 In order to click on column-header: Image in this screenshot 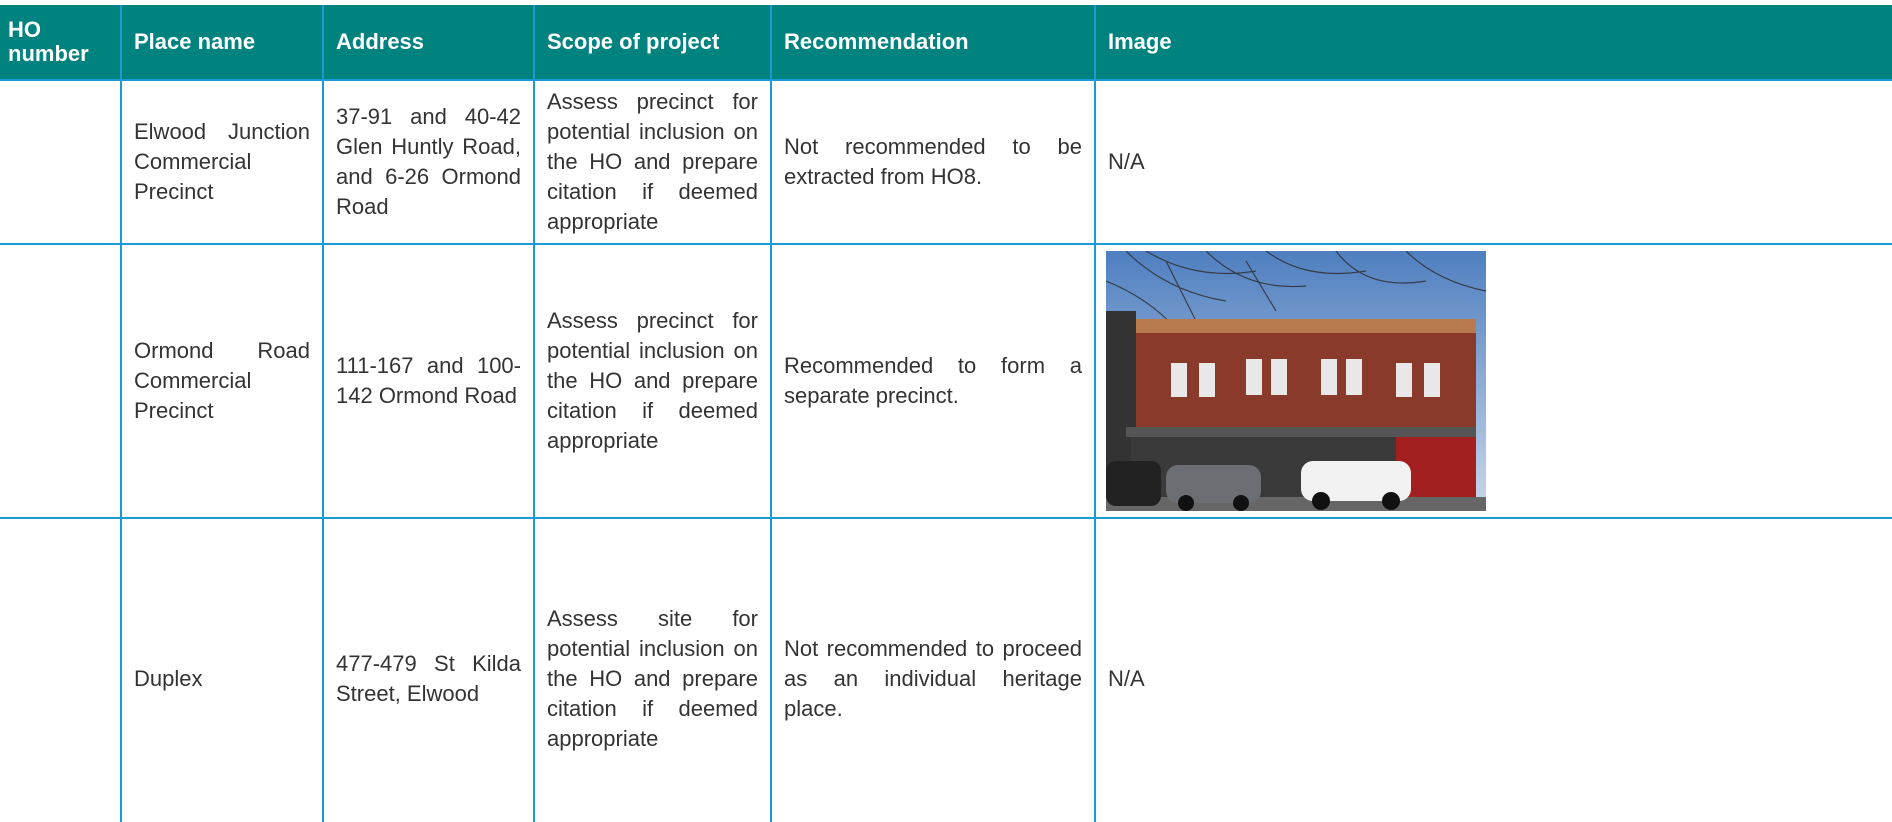, I will do `click(1493, 42)`.